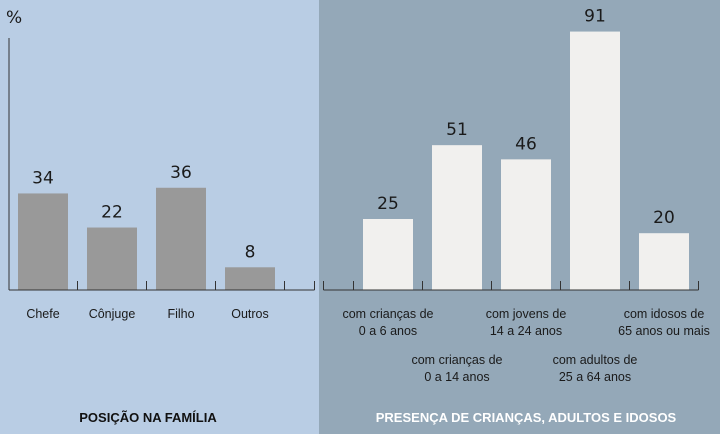 The image size is (720, 434). What do you see at coordinates (664, 331) in the screenshot?
I see `category-label-1-4-1: 65 anos ou mais` at bounding box center [664, 331].